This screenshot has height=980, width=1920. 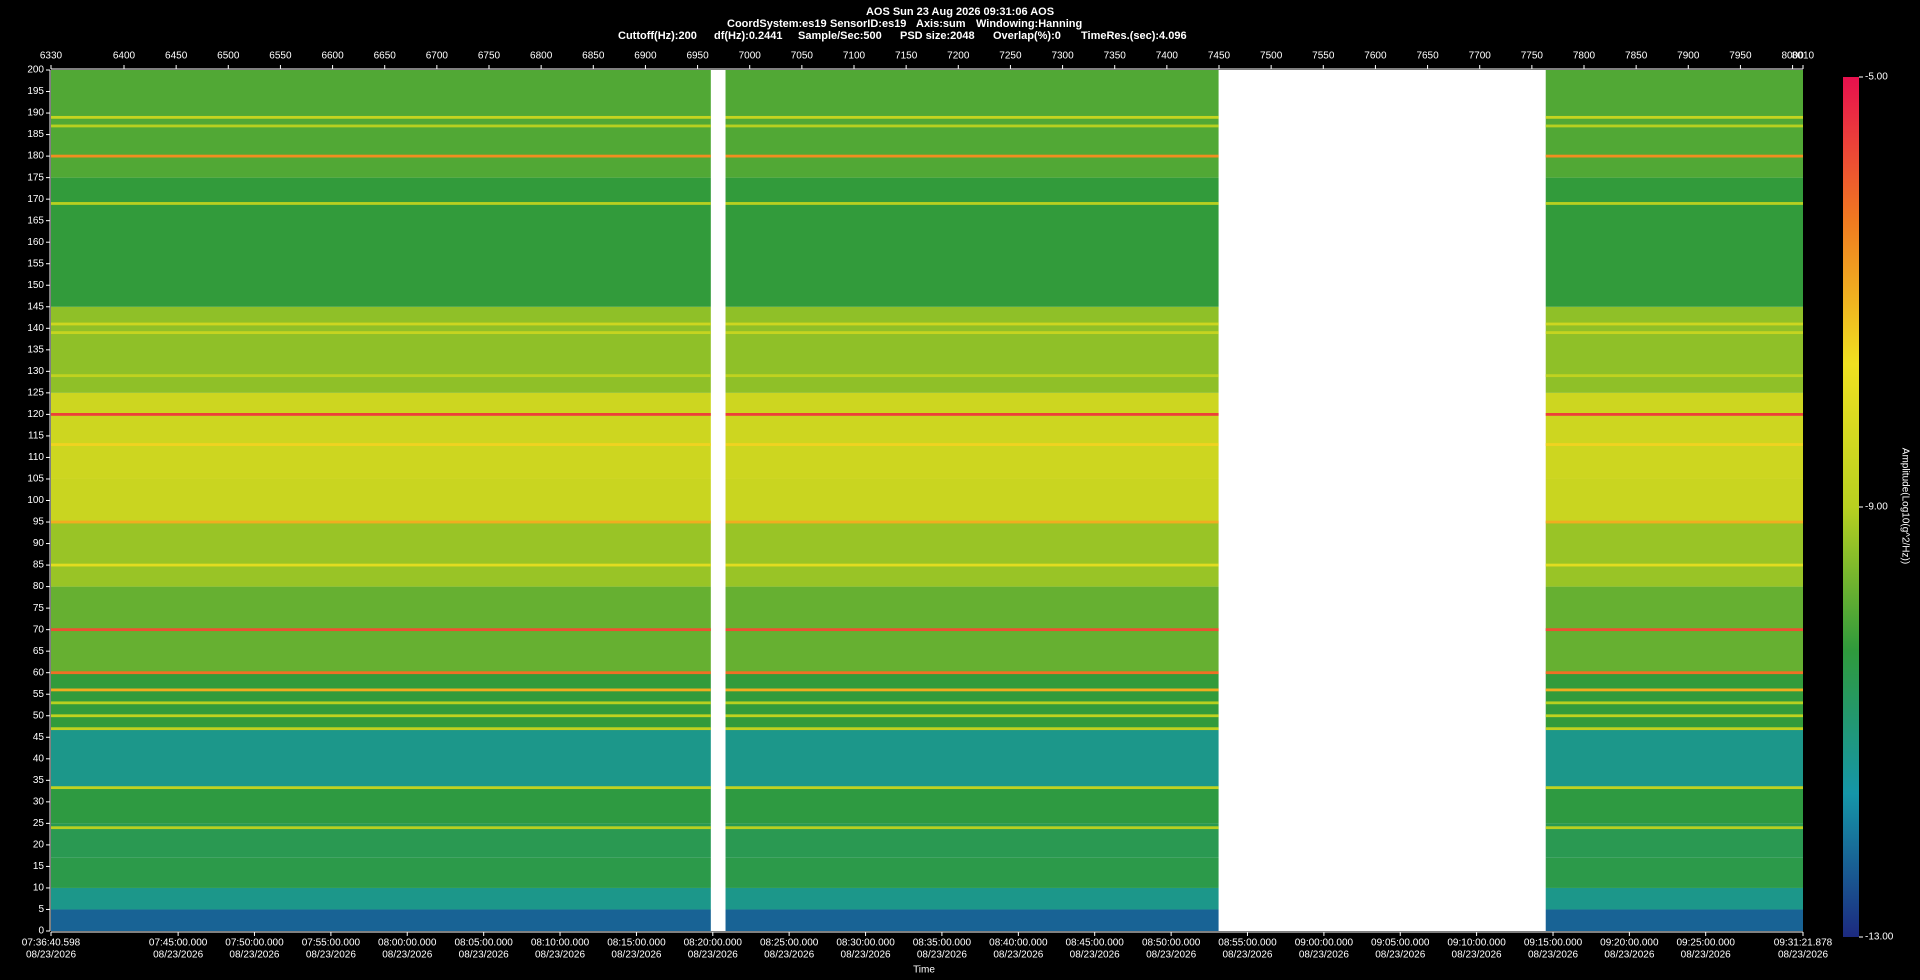 What do you see at coordinates (868, 24) in the screenshot?
I see `info: SensorID:es19` at bounding box center [868, 24].